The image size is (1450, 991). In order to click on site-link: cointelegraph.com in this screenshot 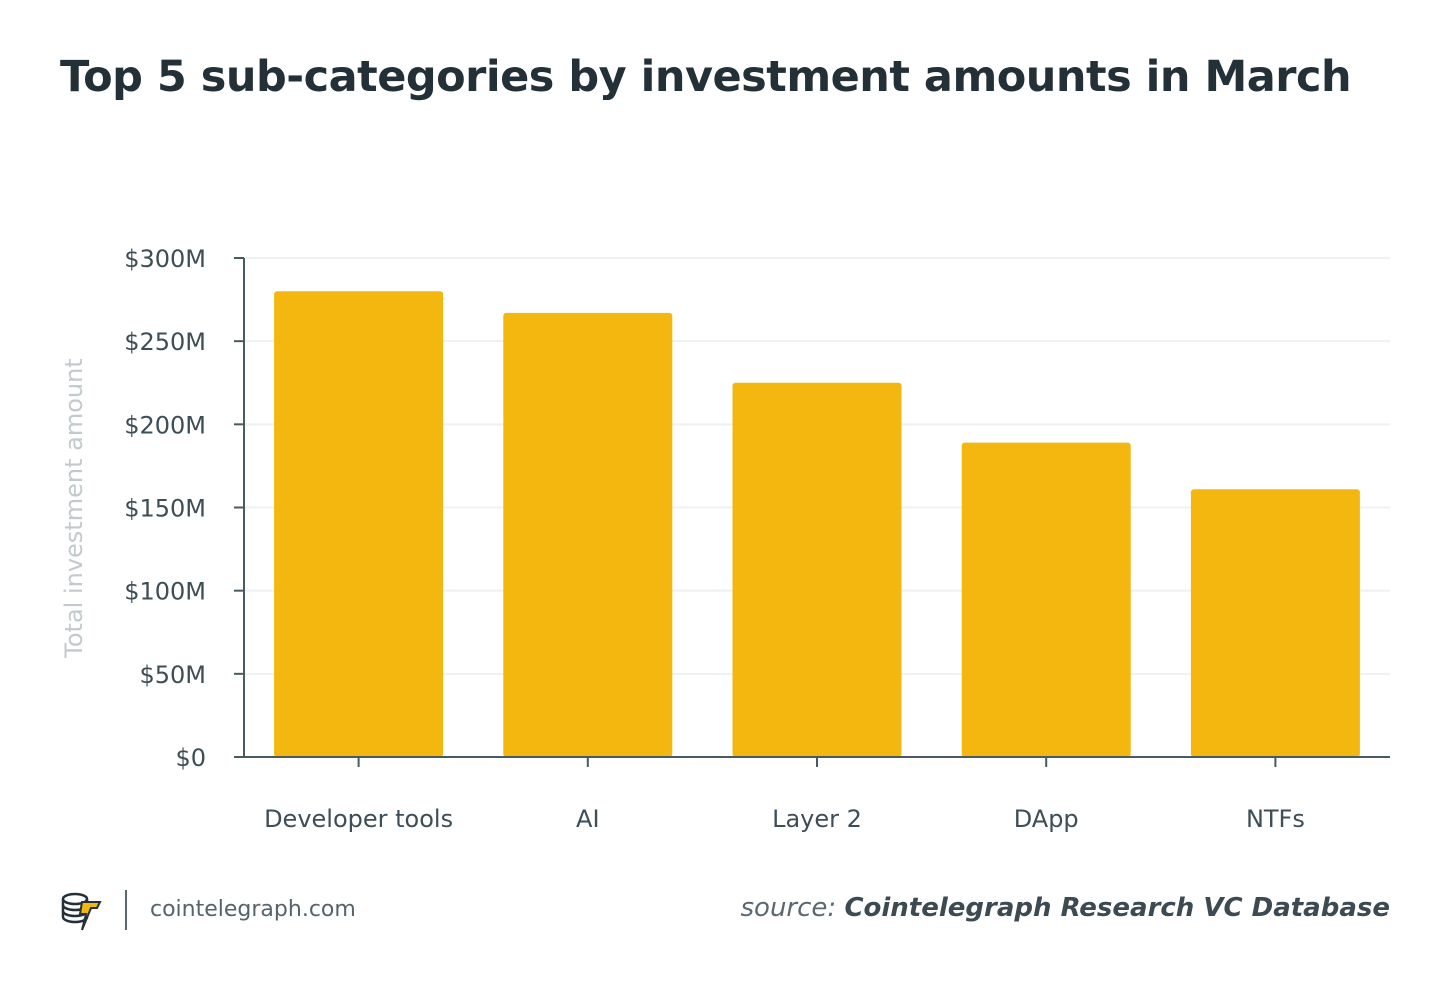, I will do `click(253, 909)`.